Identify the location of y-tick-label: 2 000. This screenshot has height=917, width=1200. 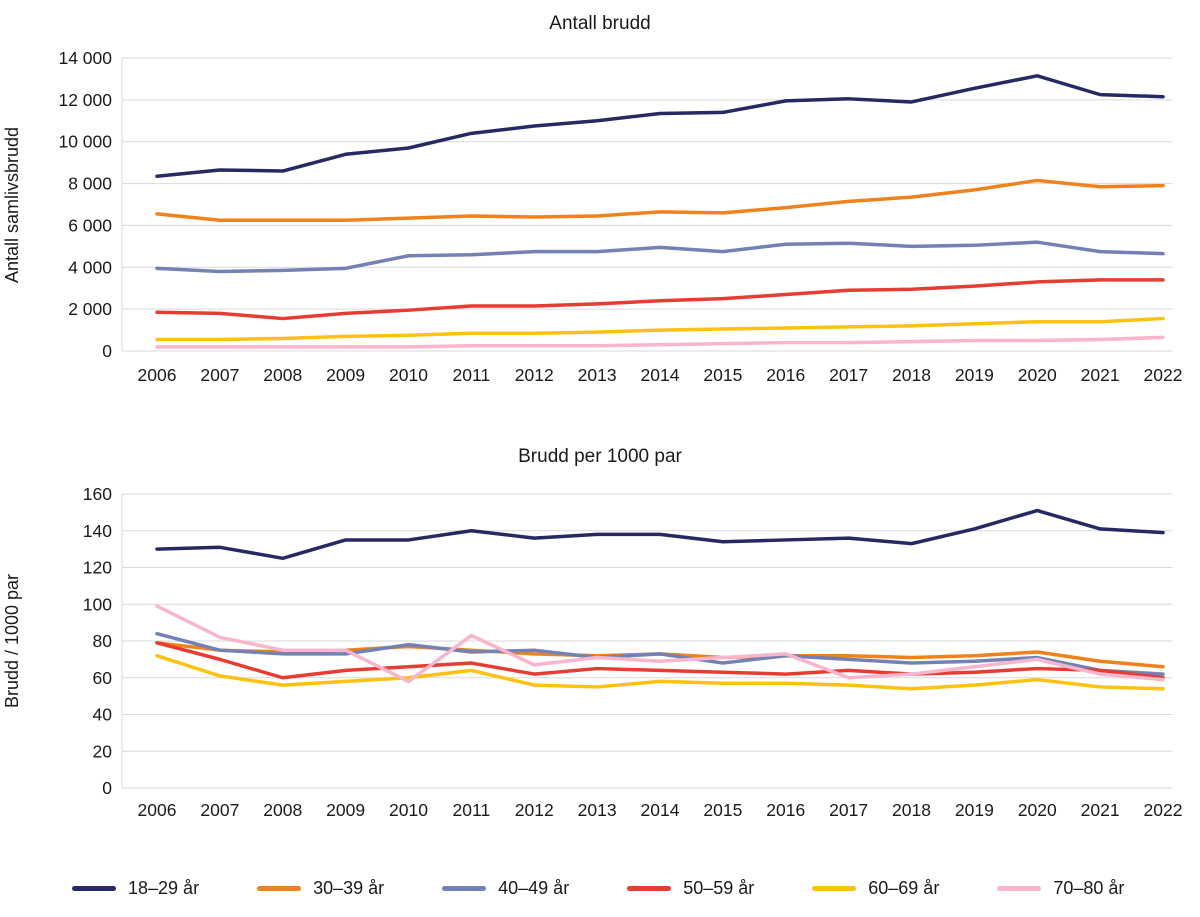
(90, 309).